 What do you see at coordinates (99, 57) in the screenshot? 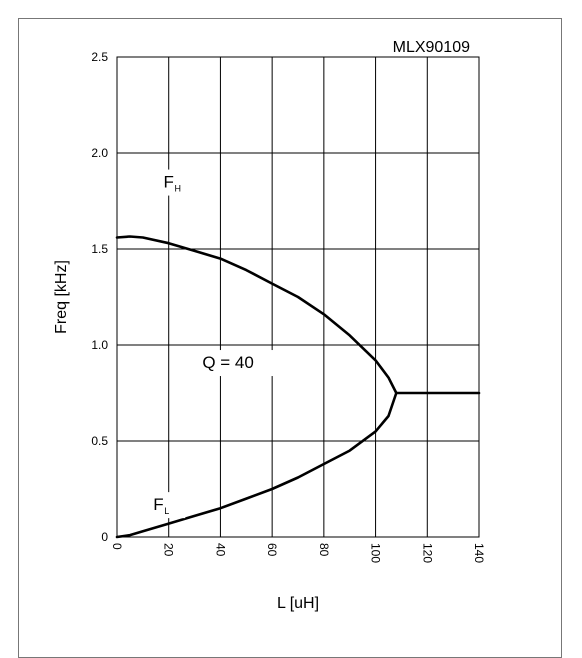
I see `y-tick-label: 2.5` at bounding box center [99, 57].